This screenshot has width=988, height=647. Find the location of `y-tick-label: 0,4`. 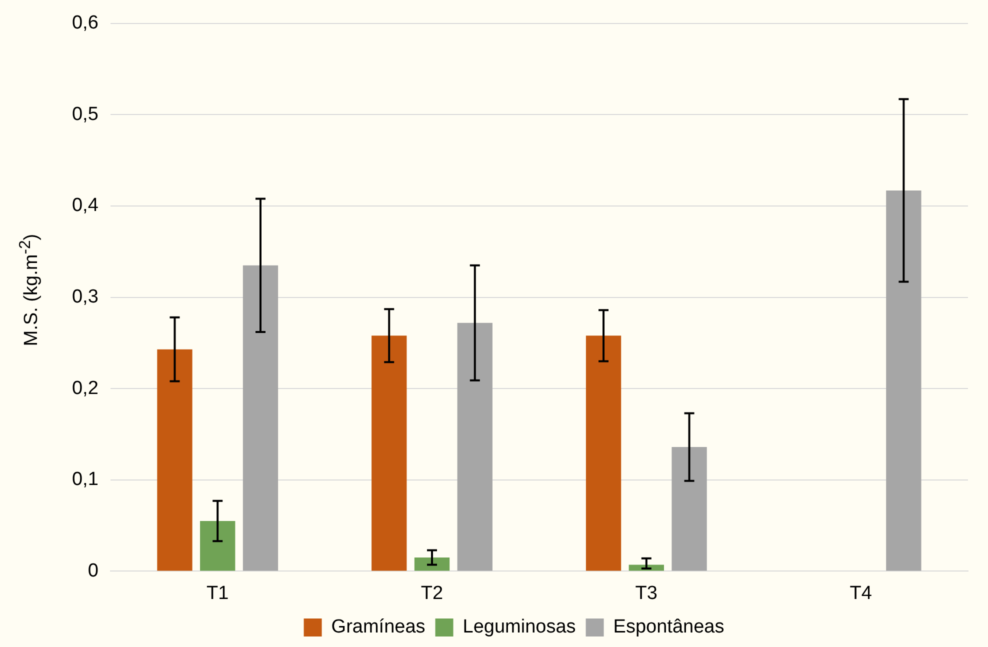

y-tick-label: 0,4 is located at coordinates (85, 205).